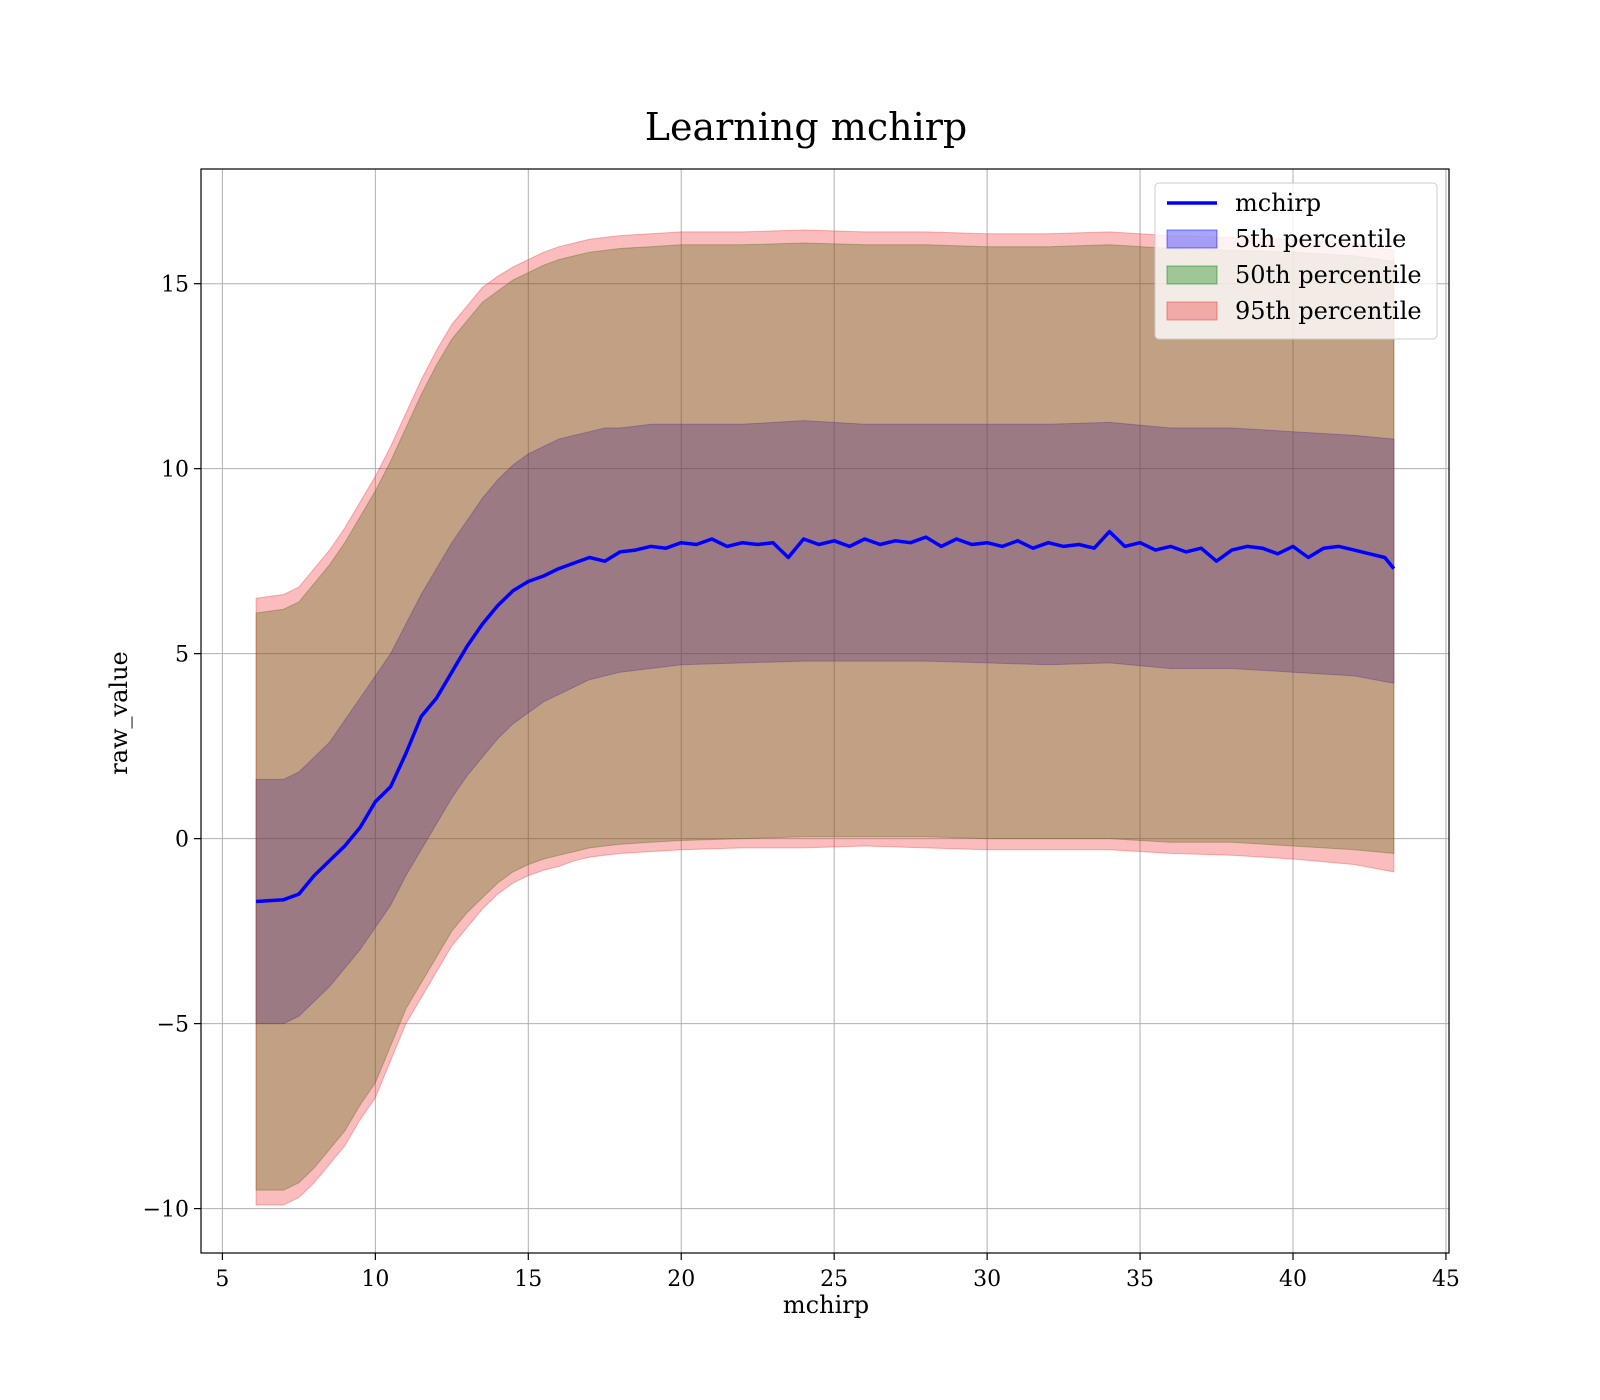 This screenshot has width=1600, height=1400. I want to click on x-axis-label: mchirp, so click(826, 1305).